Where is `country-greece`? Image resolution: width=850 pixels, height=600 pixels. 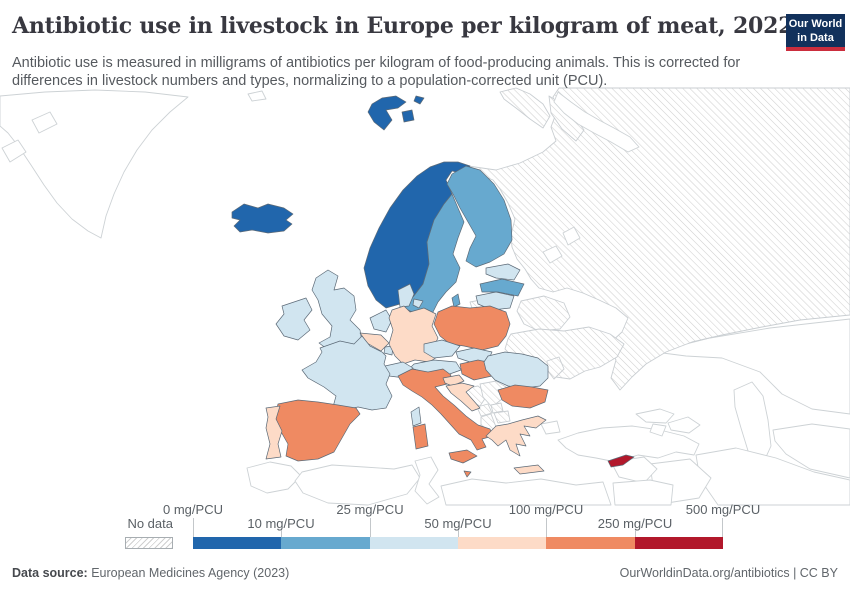
country-greece is located at coordinates (516, 445).